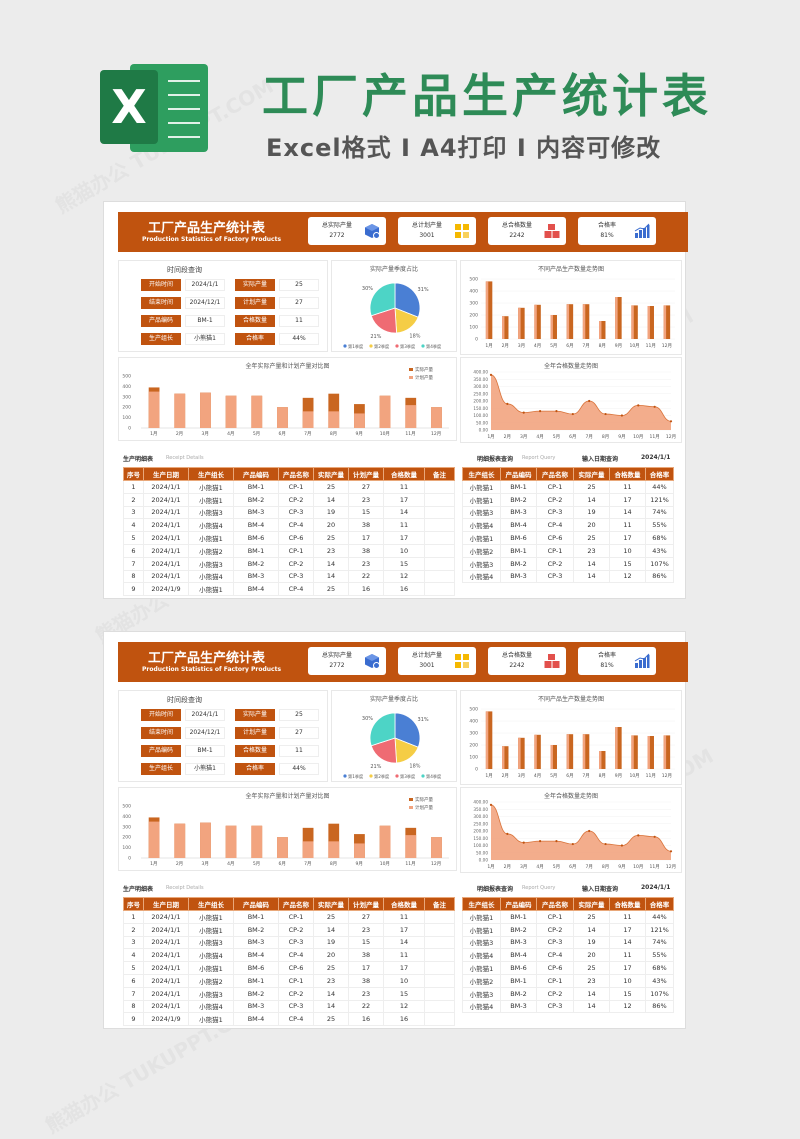 The width and height of the screenshot is (800, 1139). Describe the element at coordinates (518, 576) in the screenshot. I see `table-cell: BM-3` at that location.